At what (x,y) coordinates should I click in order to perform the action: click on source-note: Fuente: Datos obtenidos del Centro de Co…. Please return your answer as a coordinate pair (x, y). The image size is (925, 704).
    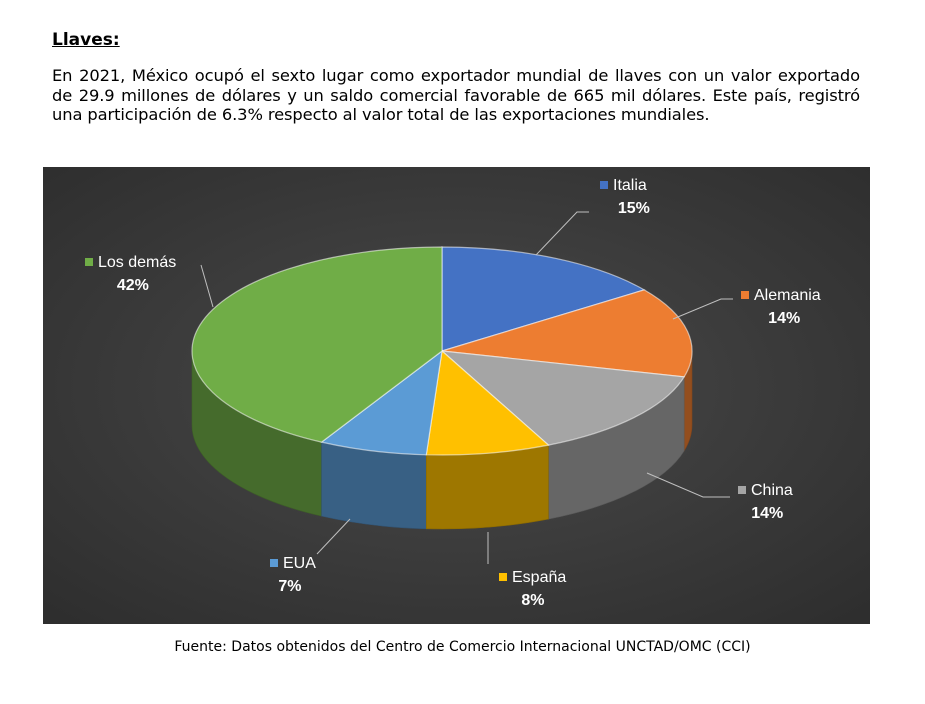
    Looking at the image, I should click on (462, 647).